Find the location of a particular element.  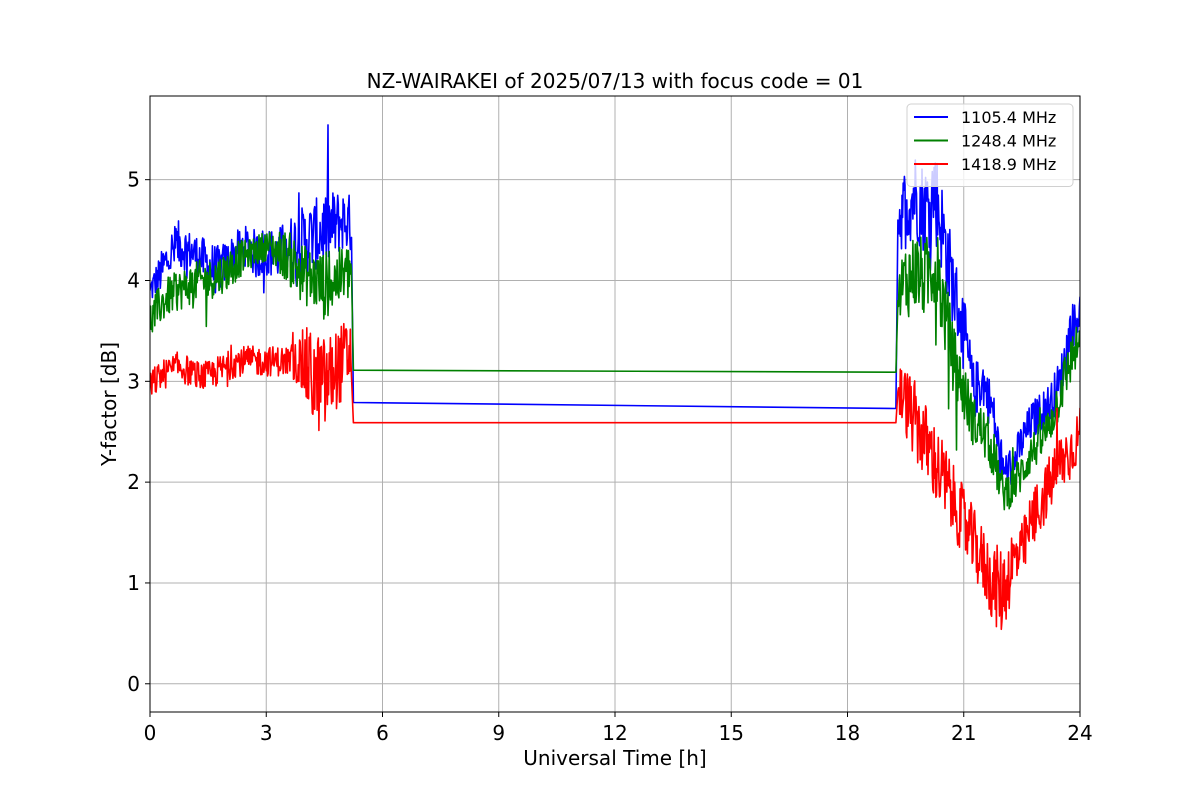

y-tick-label: 3 is located at coordinates (133, 381).